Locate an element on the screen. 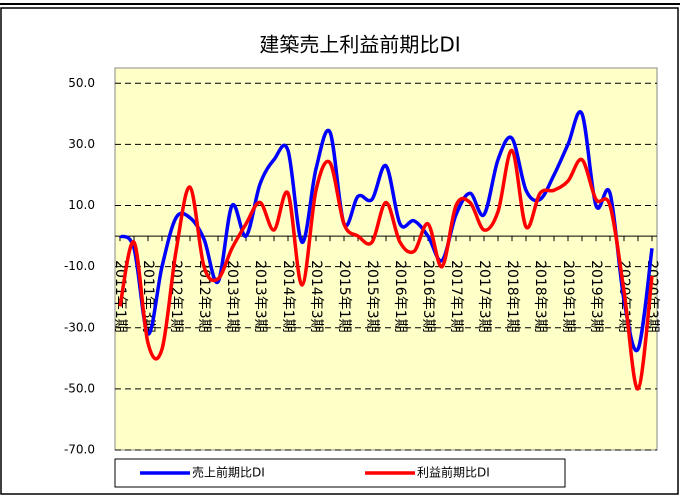  x-tick-label: 2017年1期 is located at coordinates (456, 296).